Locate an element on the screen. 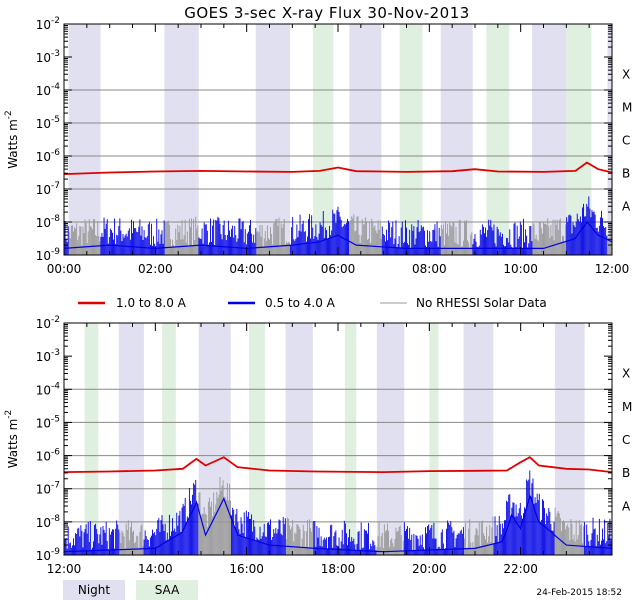 The height and width of the screenshot is (600, 640). legend-label: 0.5 to 4.0 A is located at coordinates (300, 303).